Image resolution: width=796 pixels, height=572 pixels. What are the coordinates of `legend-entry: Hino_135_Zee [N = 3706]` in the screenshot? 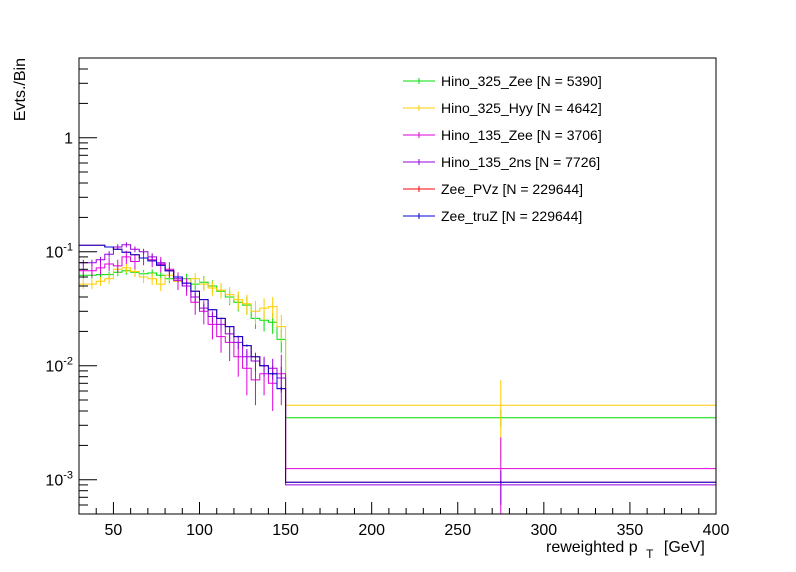 It's located at (502, 135).